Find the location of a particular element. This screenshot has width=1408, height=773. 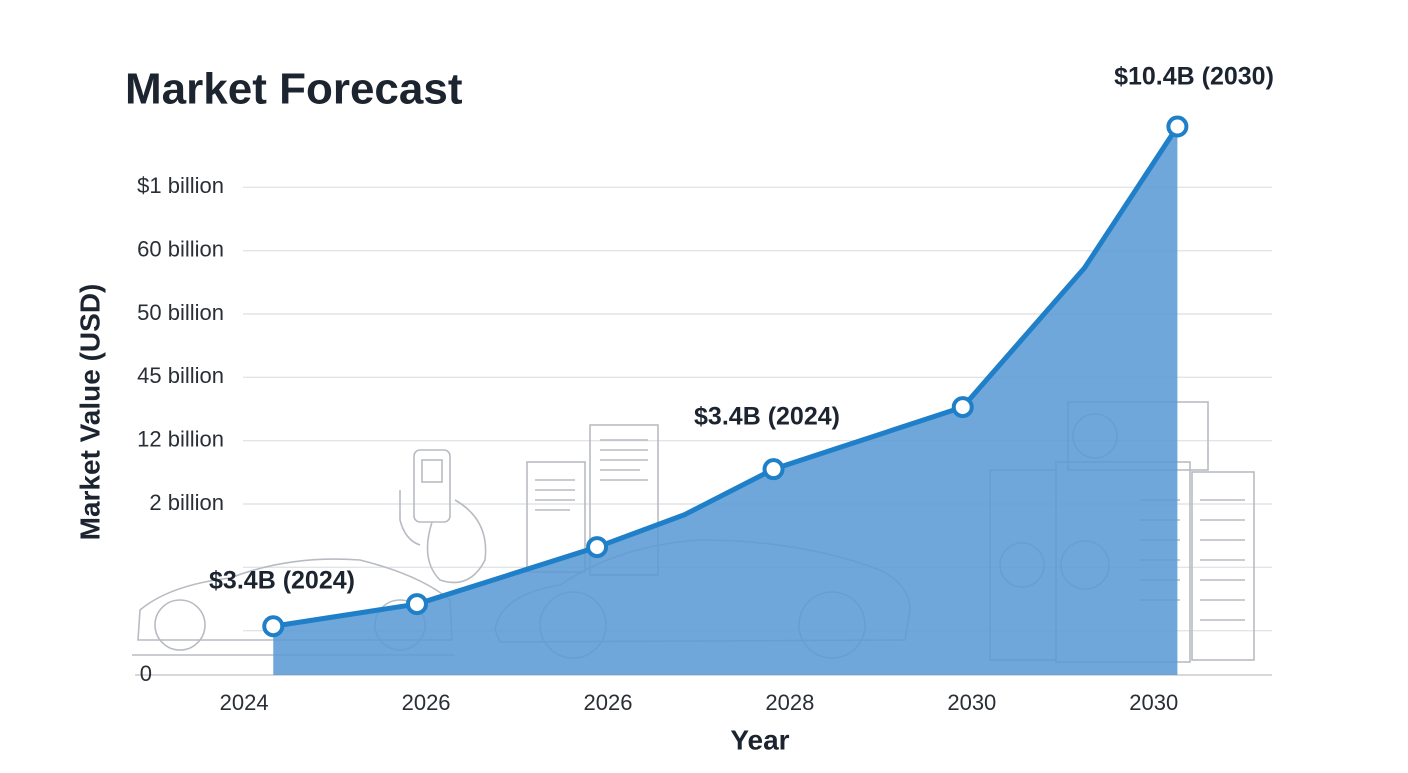

chart-title: Market Forecast is located at coordinates (294, 89).